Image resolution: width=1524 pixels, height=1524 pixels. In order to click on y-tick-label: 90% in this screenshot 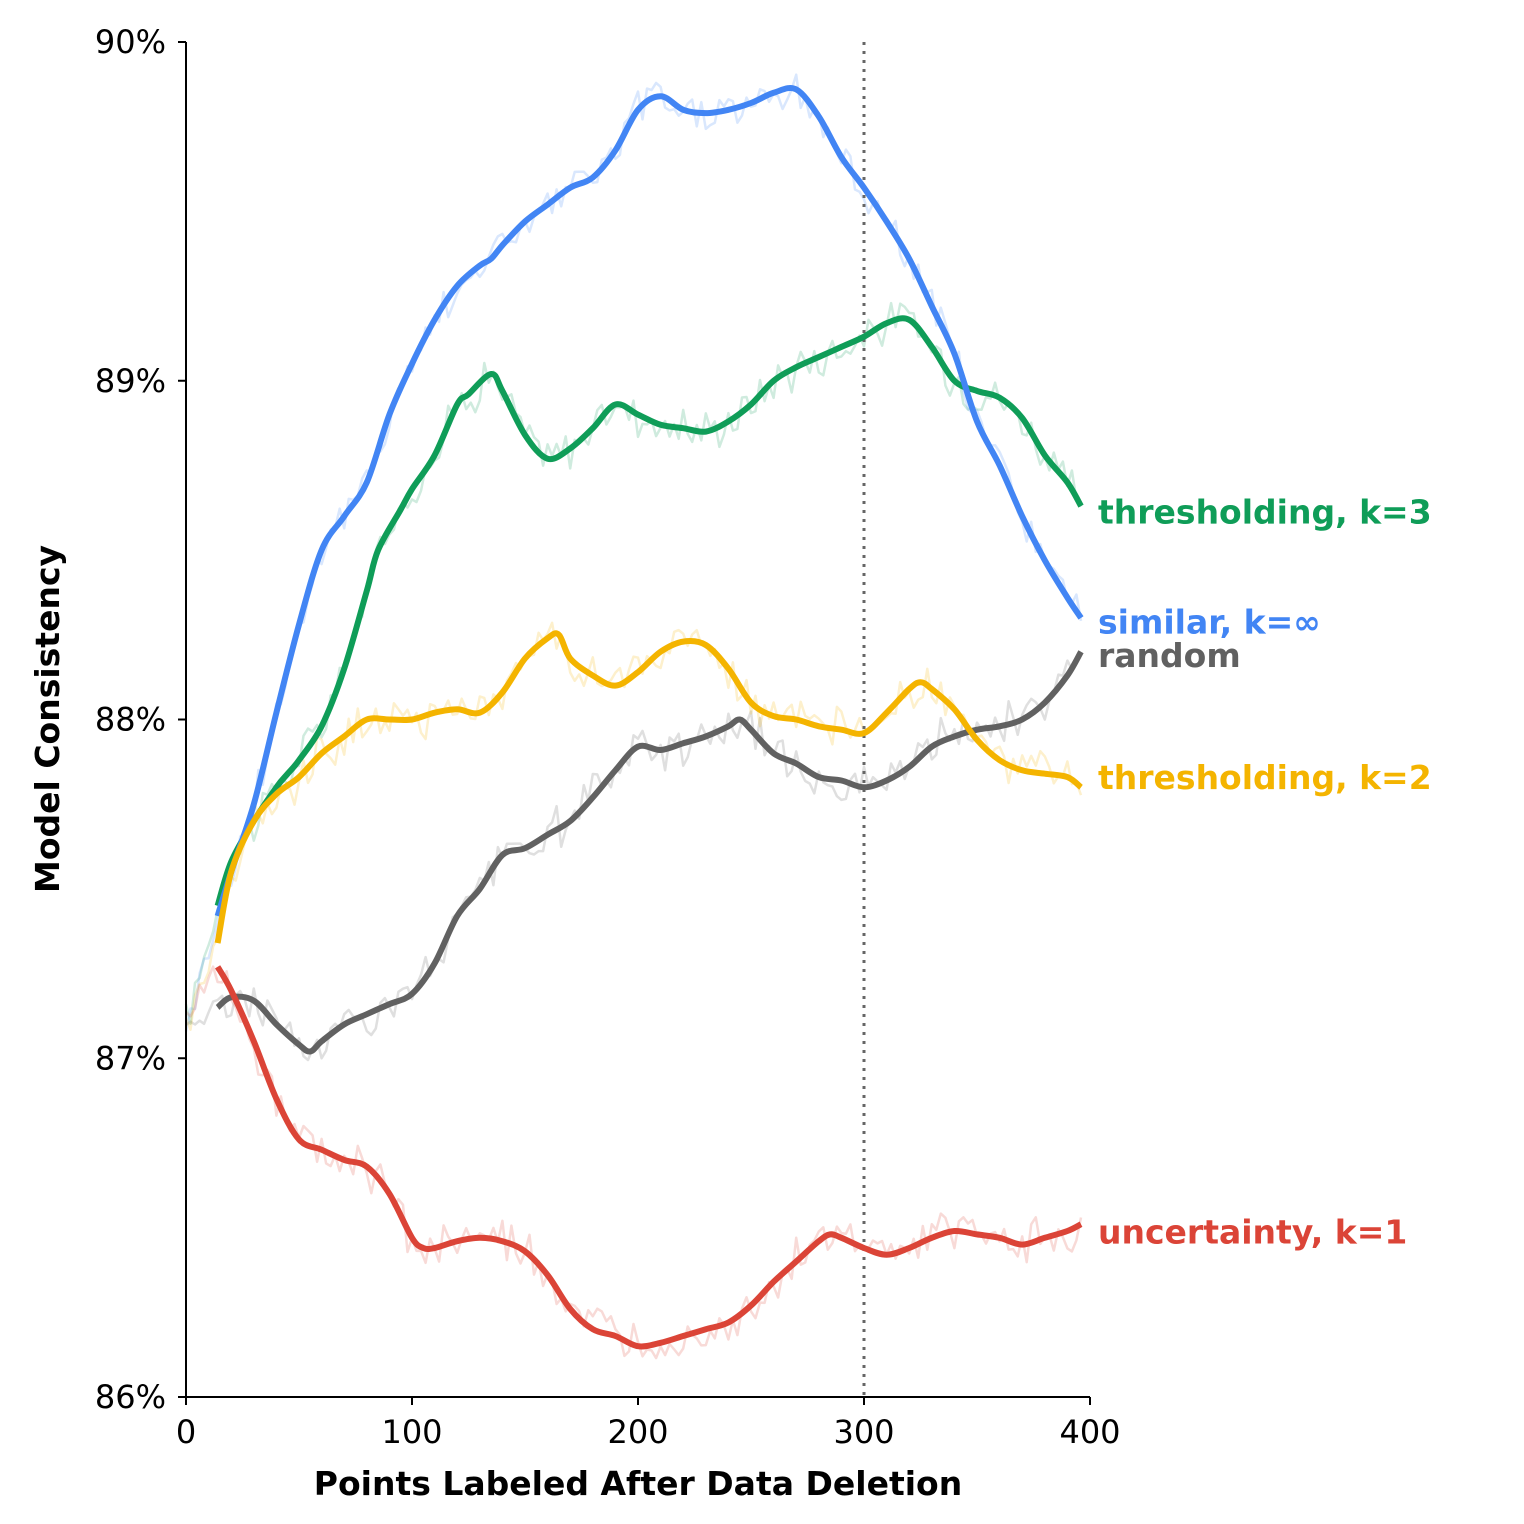, I will do `click(130, 42)`.